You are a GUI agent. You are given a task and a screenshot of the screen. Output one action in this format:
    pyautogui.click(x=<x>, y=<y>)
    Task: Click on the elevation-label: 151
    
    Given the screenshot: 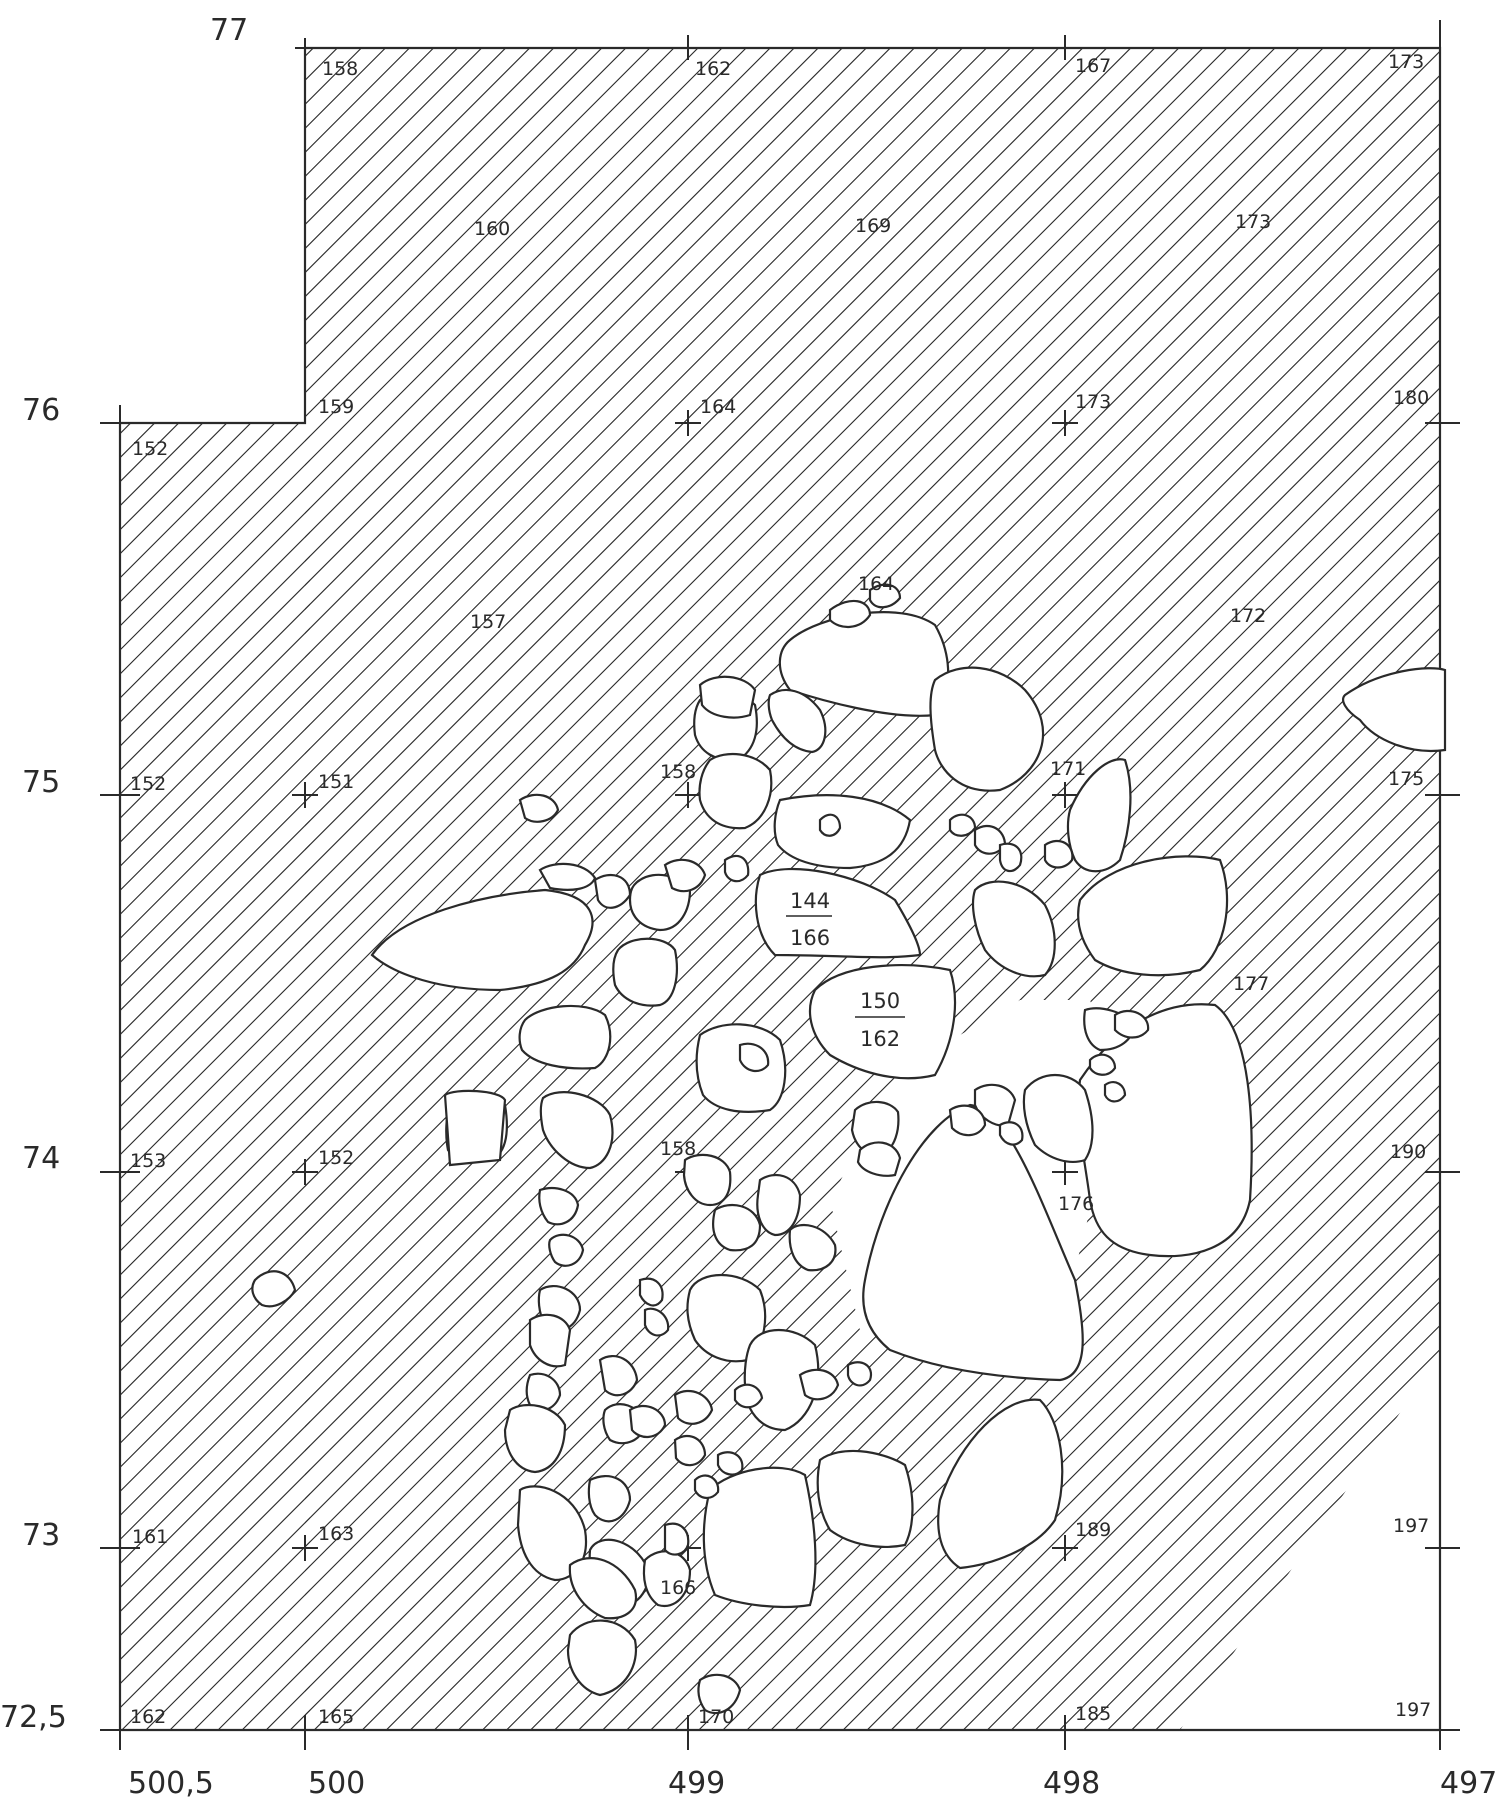 What is the action you would take?
    pyautogui.click(x=336, y=782)
    